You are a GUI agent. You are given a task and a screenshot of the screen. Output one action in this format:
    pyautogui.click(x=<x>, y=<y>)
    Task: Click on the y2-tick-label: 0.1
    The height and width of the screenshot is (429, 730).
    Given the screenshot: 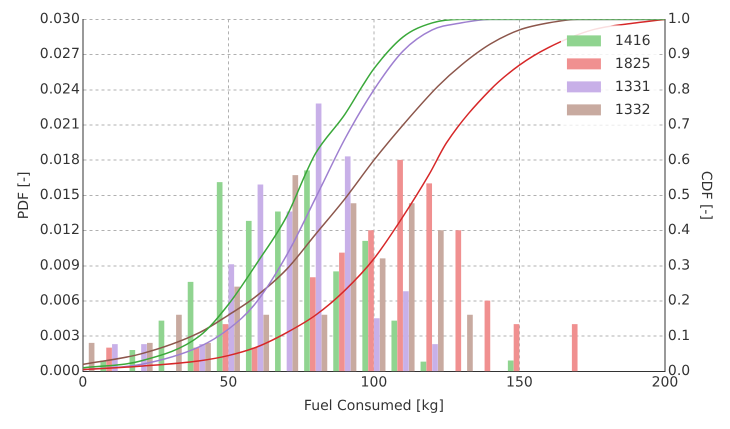 What is the action you would take?
    pyautogui.click(x=679, y=336)
    